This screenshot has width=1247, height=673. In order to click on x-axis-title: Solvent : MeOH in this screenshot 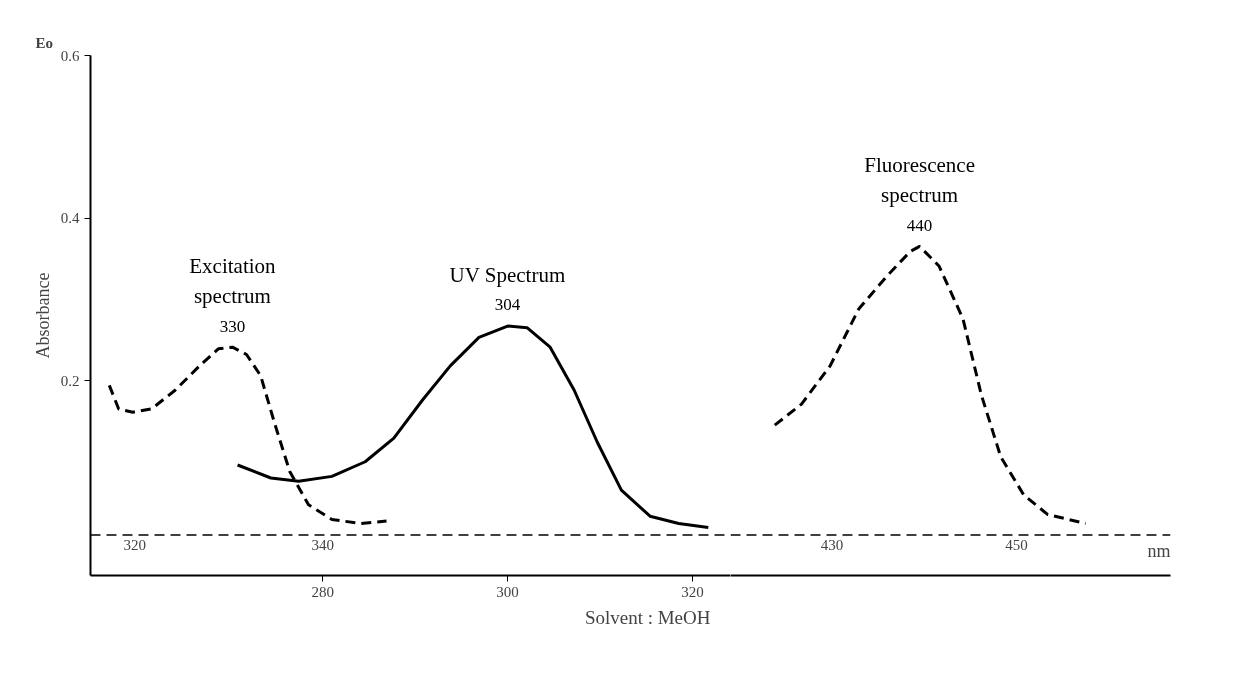, I will do `click(647, 617)`.